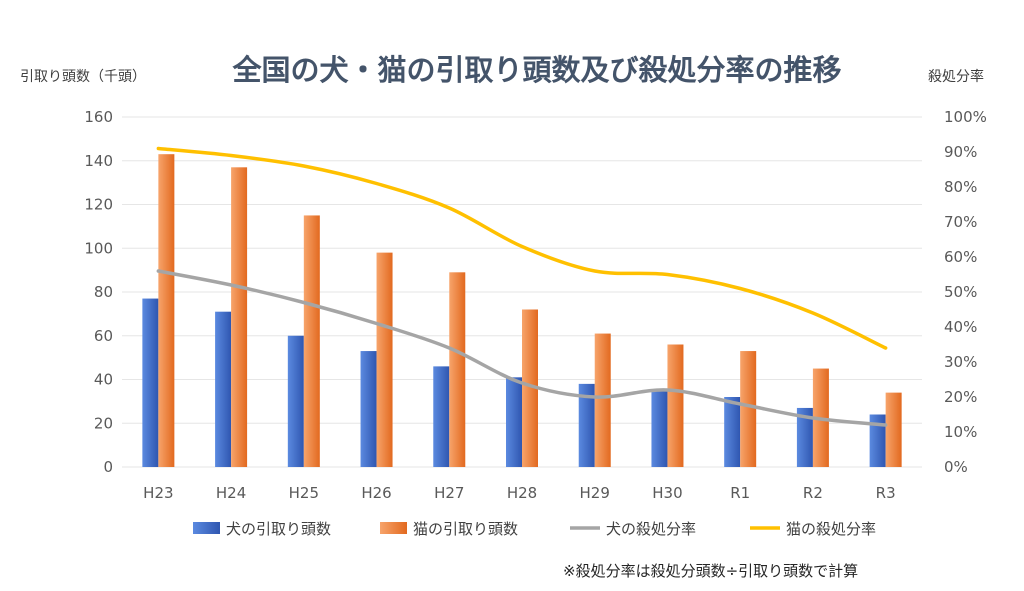  I want to click on right-axis-ticks: 0% 10% 20% 30% 40% 50% 60% 70% 80% 90% 100%, so click(965, 292).